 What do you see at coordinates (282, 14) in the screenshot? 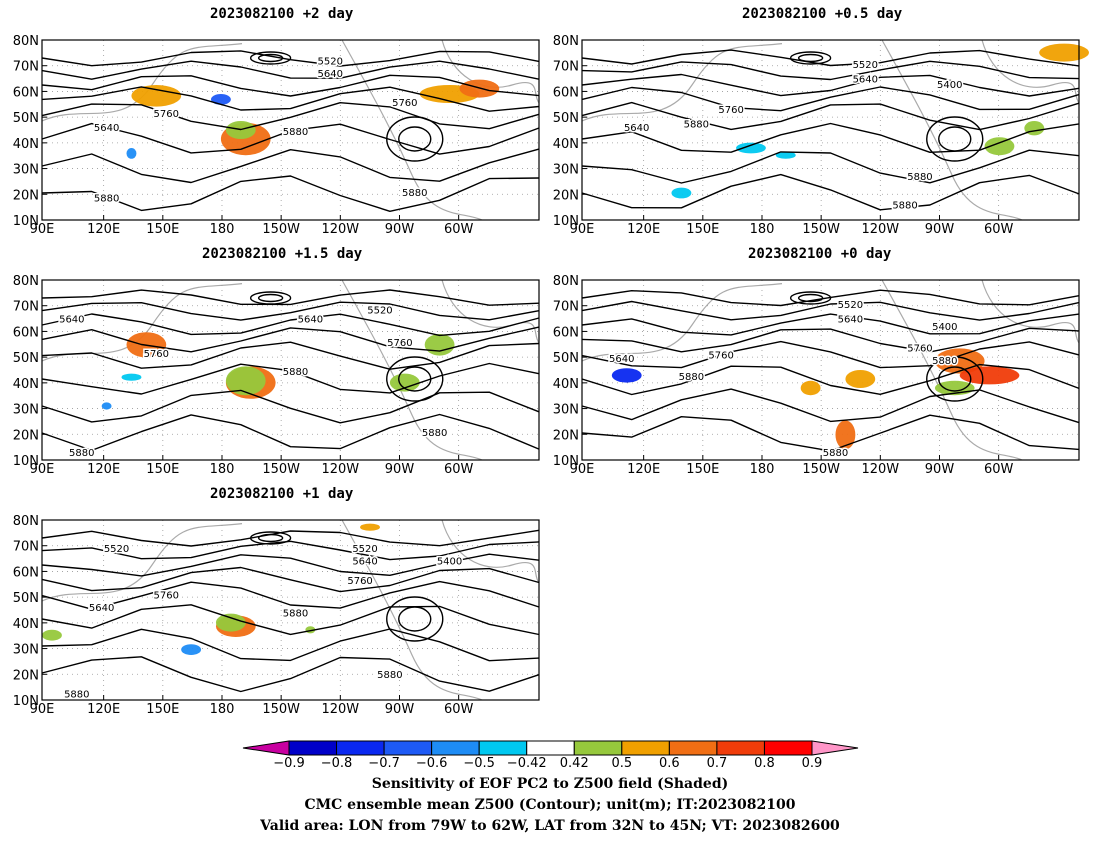
I see `panel-title: 2023082100 +2 day` at bounding box center [282, 14].